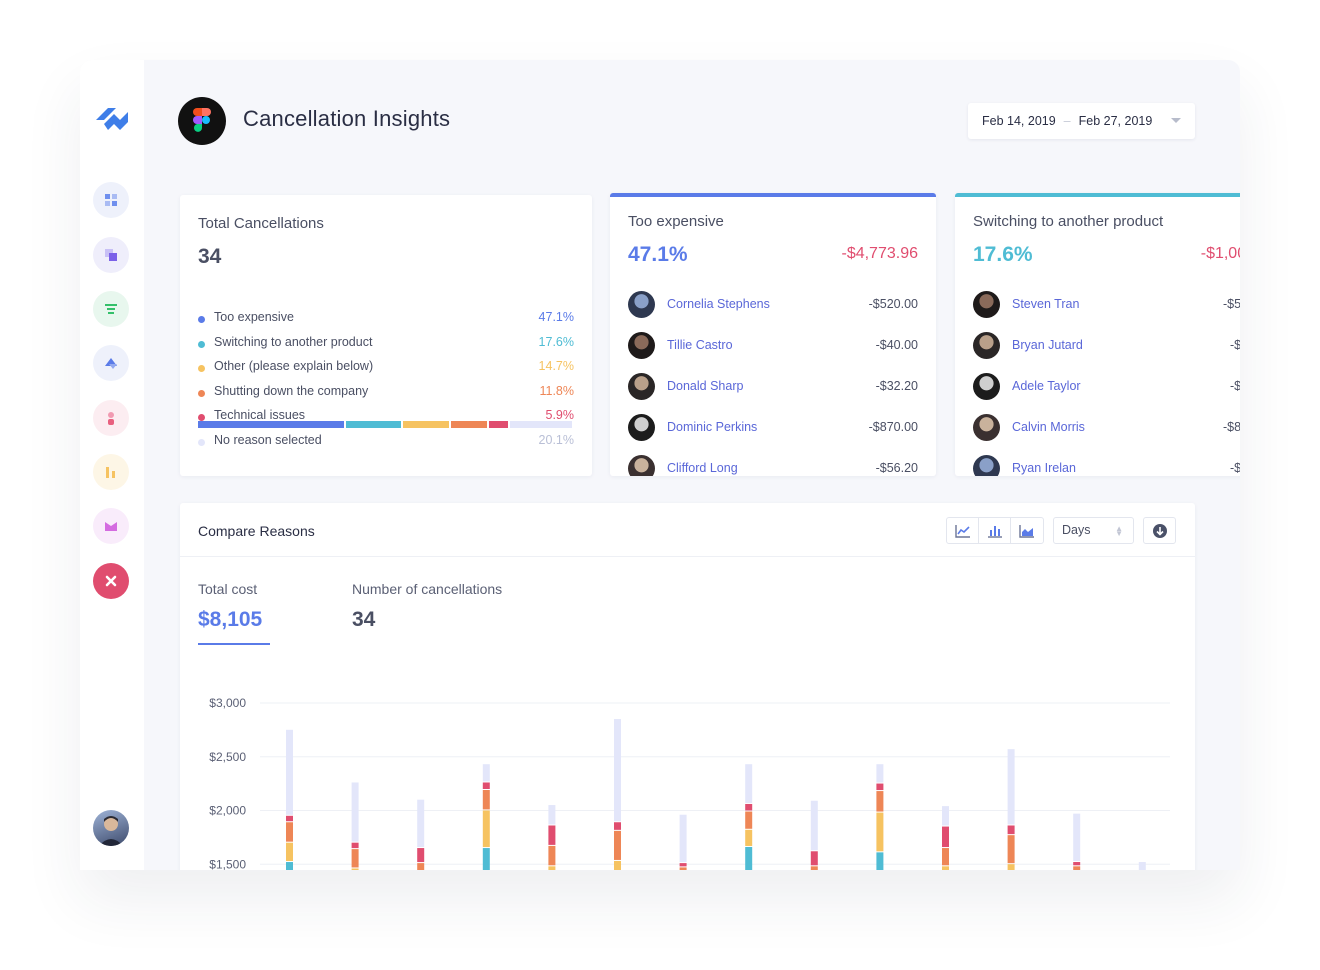  Describe the element at coordinates (386, 418) in the screenshot. I see `legend-item: Technical issues 5.9%` at that location.